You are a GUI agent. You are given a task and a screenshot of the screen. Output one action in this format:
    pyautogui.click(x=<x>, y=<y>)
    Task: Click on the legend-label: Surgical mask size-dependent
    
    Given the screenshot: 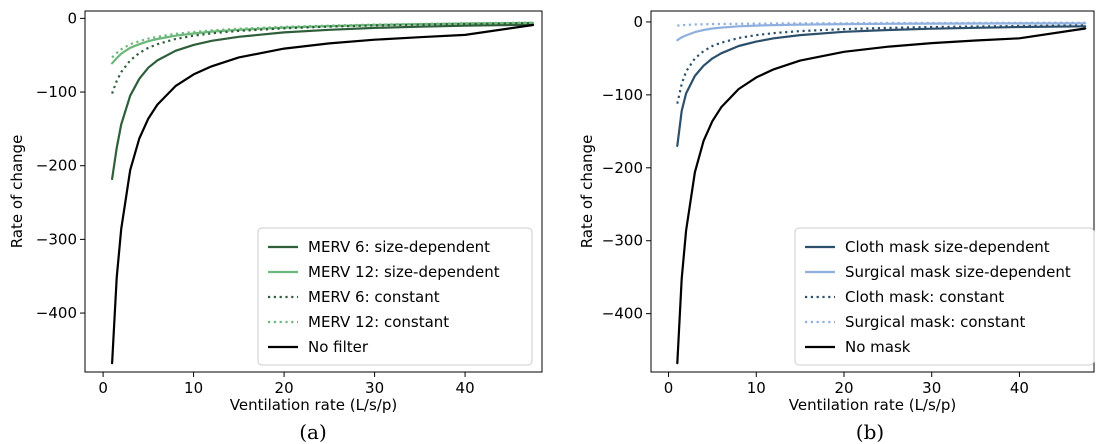 What is the action you would take?
    pyautogui.click(x=958, y=272)
    